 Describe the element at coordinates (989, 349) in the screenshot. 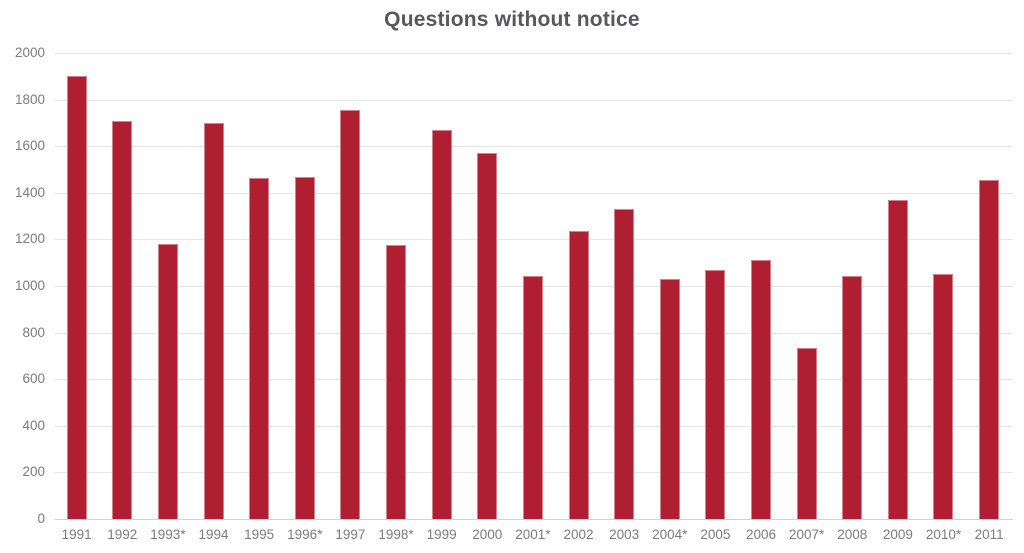

I see `bar-2011` at that location.